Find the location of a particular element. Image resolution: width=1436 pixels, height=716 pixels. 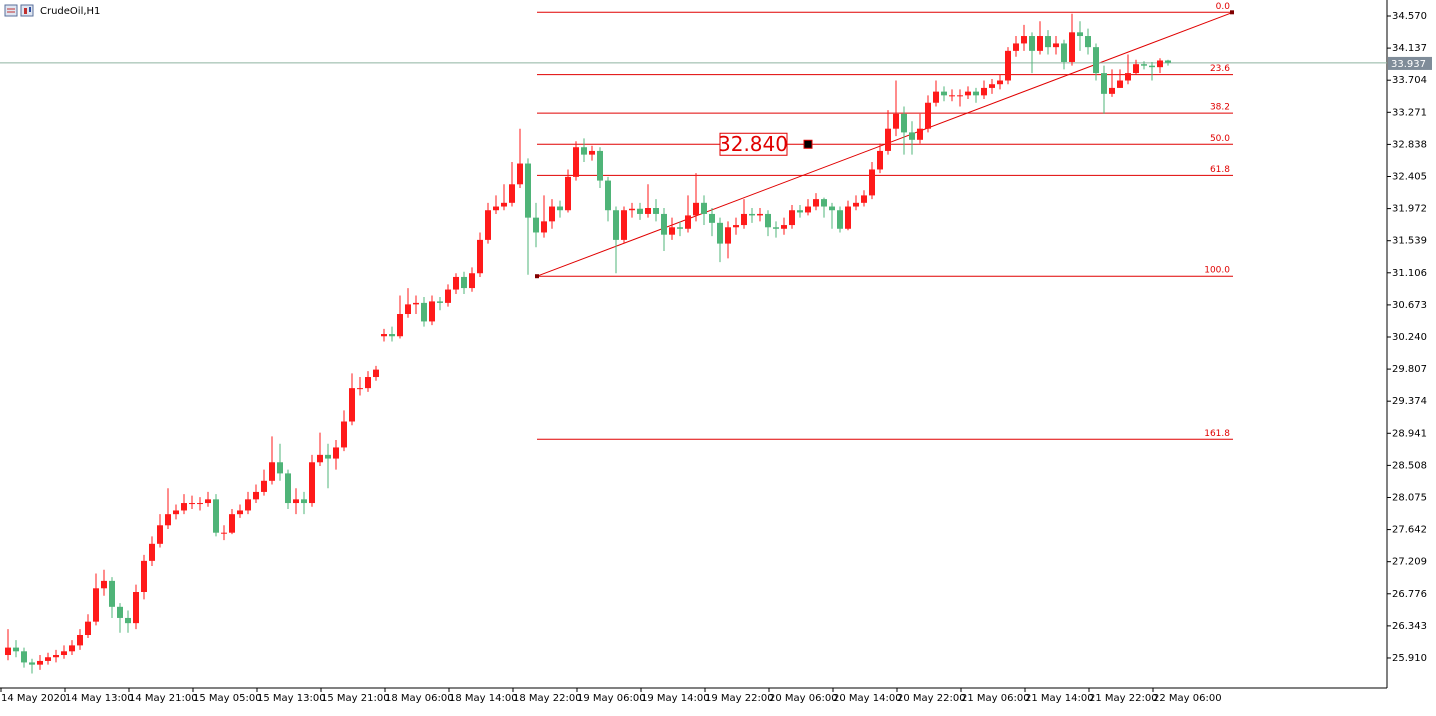

x-tick-label: 21 May 14:00 is located at coordinates (1059, 698).